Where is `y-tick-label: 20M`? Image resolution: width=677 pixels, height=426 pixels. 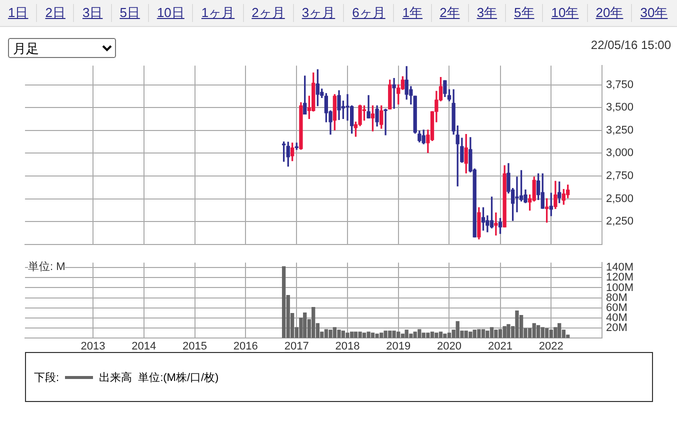 y-tick-label: 20M is located at coordinates (617, 328).